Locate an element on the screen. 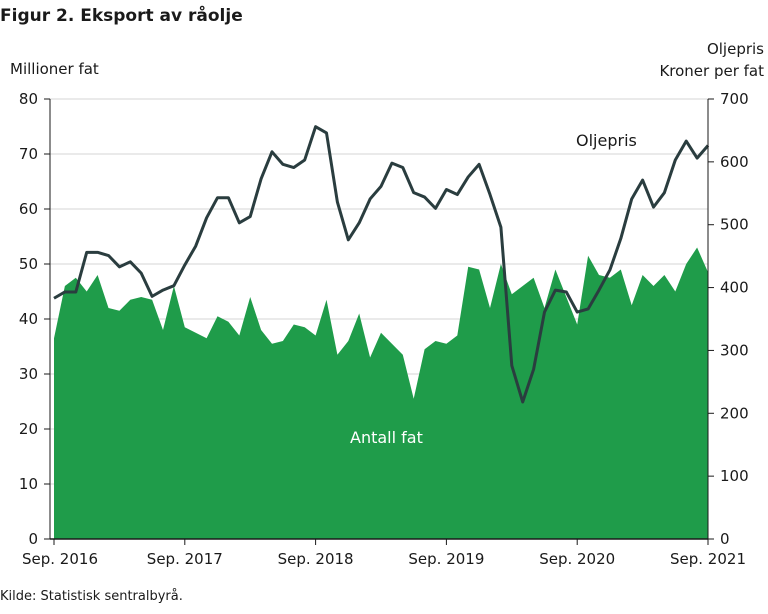 The height and width of the screenshot is (614, 768). y-right-tick-label: 0 is located at coordinates (725, 539).